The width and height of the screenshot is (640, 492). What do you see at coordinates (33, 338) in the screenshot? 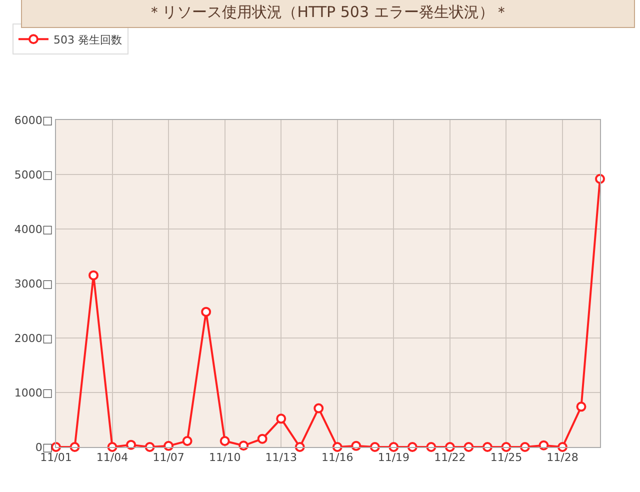
I see `y-tick-label: 2000□` at bounding box center [33, 338].